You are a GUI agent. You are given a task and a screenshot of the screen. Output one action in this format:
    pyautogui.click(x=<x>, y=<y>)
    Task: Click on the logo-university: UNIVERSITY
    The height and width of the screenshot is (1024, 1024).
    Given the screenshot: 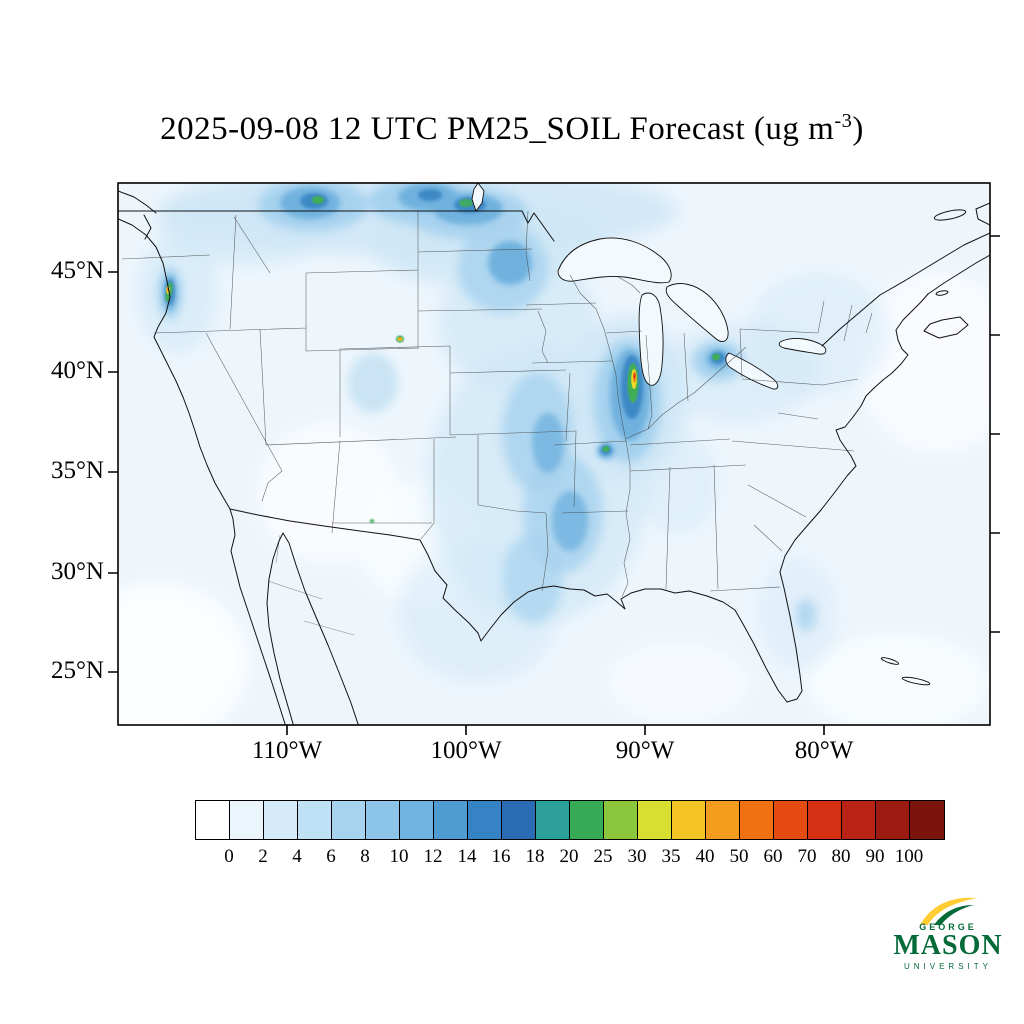 What is the action you would take?
    pyautogui.click(x=947, y=966)
    